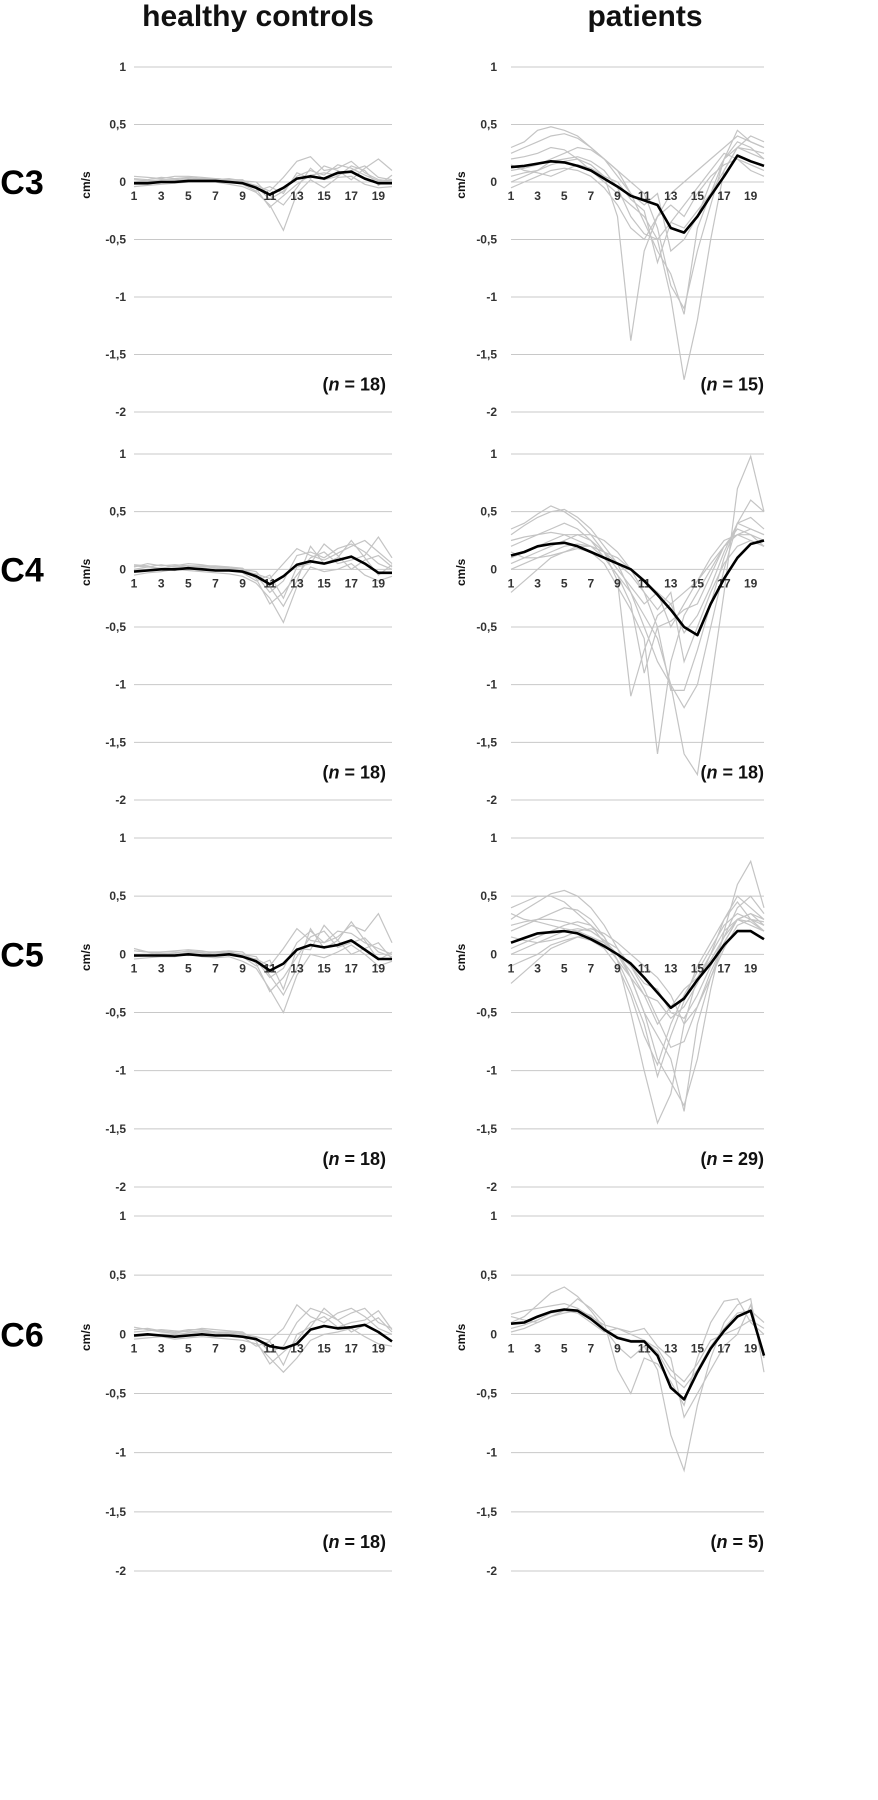 Image resolution: width=878 pixels, height=1800 pixels. What do you see at coordinates (644, 16) in the screenshot?
I see `column-title-patients: patients` at bounding box center [644, 16].